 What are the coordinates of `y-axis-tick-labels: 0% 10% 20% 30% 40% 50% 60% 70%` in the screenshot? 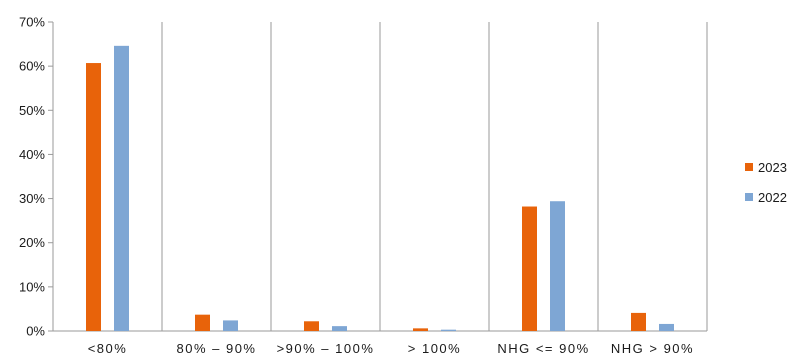 It's located at (32, 177).